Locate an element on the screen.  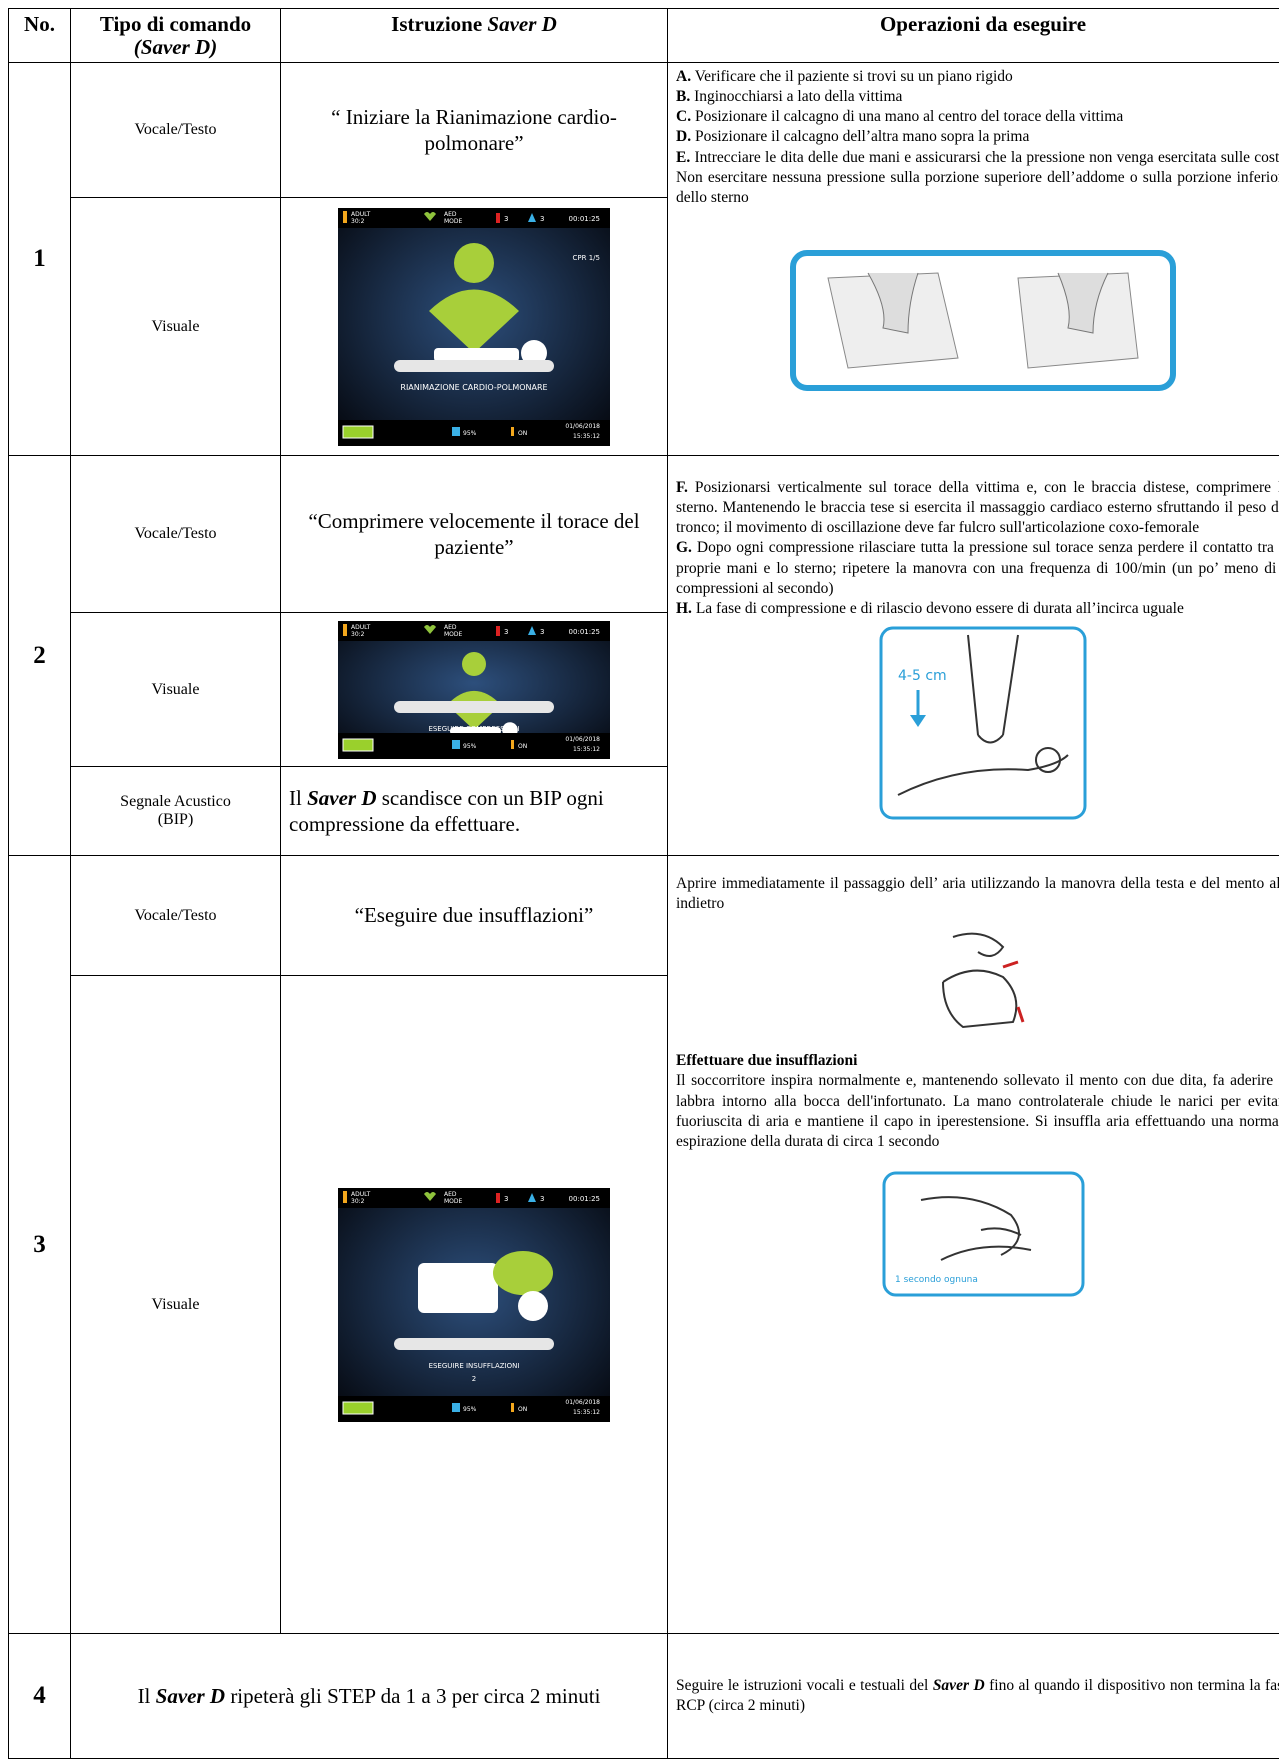
command-instruction: “Eseguire due insufflazioni” is located at coordinates (474, 916).